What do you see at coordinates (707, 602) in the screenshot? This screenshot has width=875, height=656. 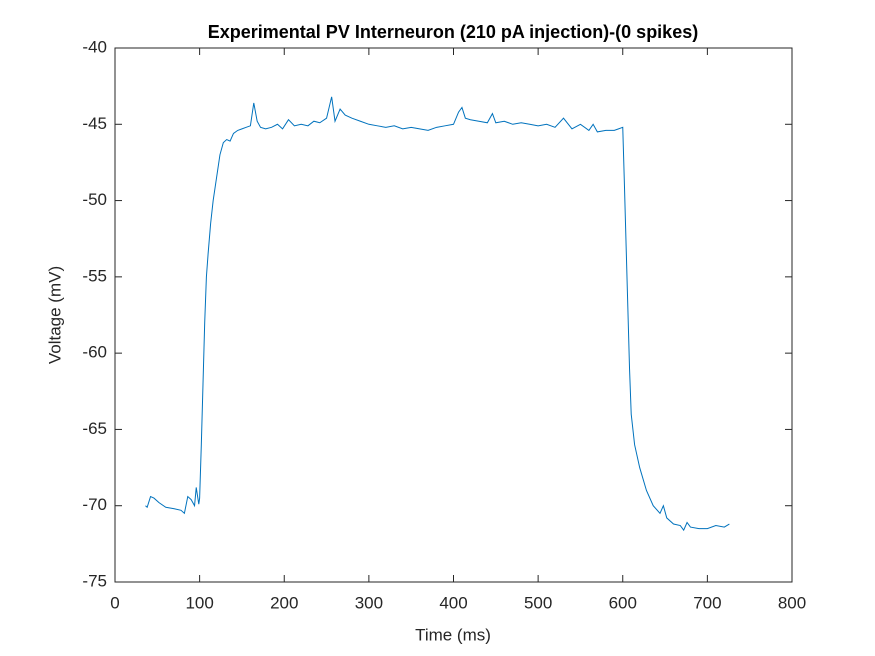 I see `x-tick-label: 700` at bounding box center [707, 602].